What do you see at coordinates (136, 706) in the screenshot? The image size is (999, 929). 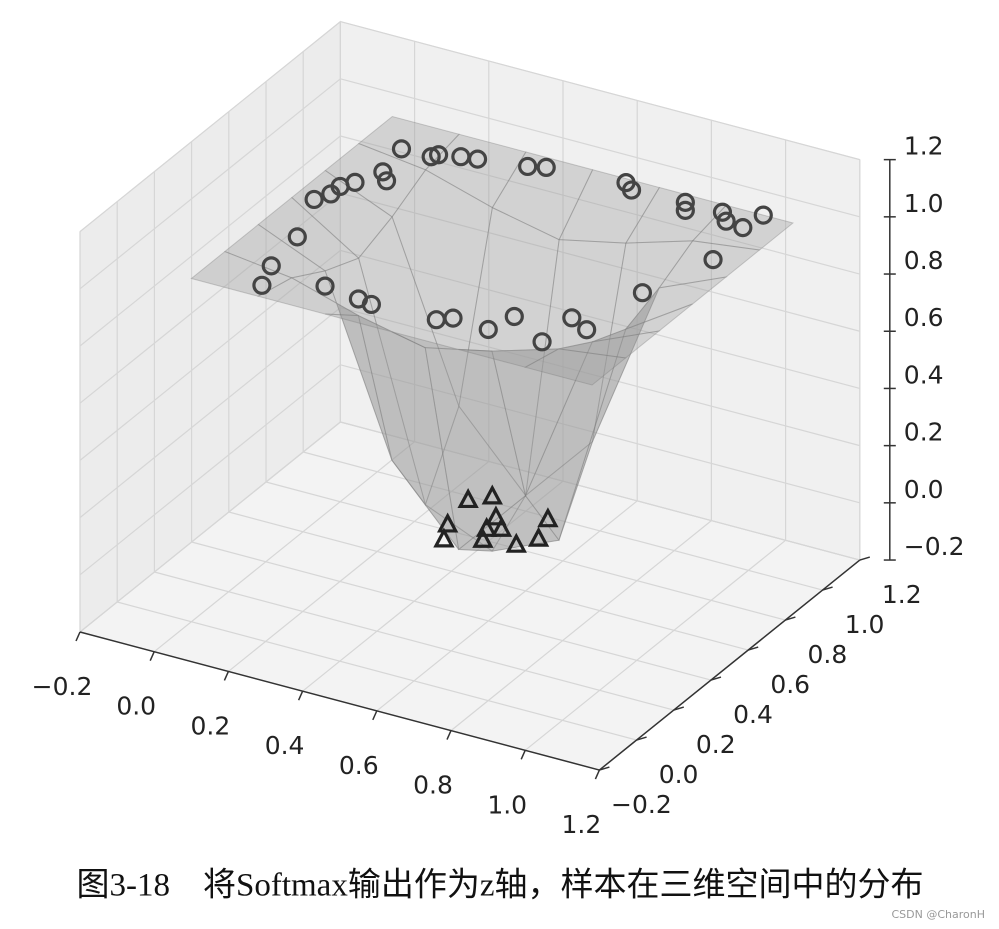 I see `x-tick-label: 0.0` at bounding box center [136, 706].